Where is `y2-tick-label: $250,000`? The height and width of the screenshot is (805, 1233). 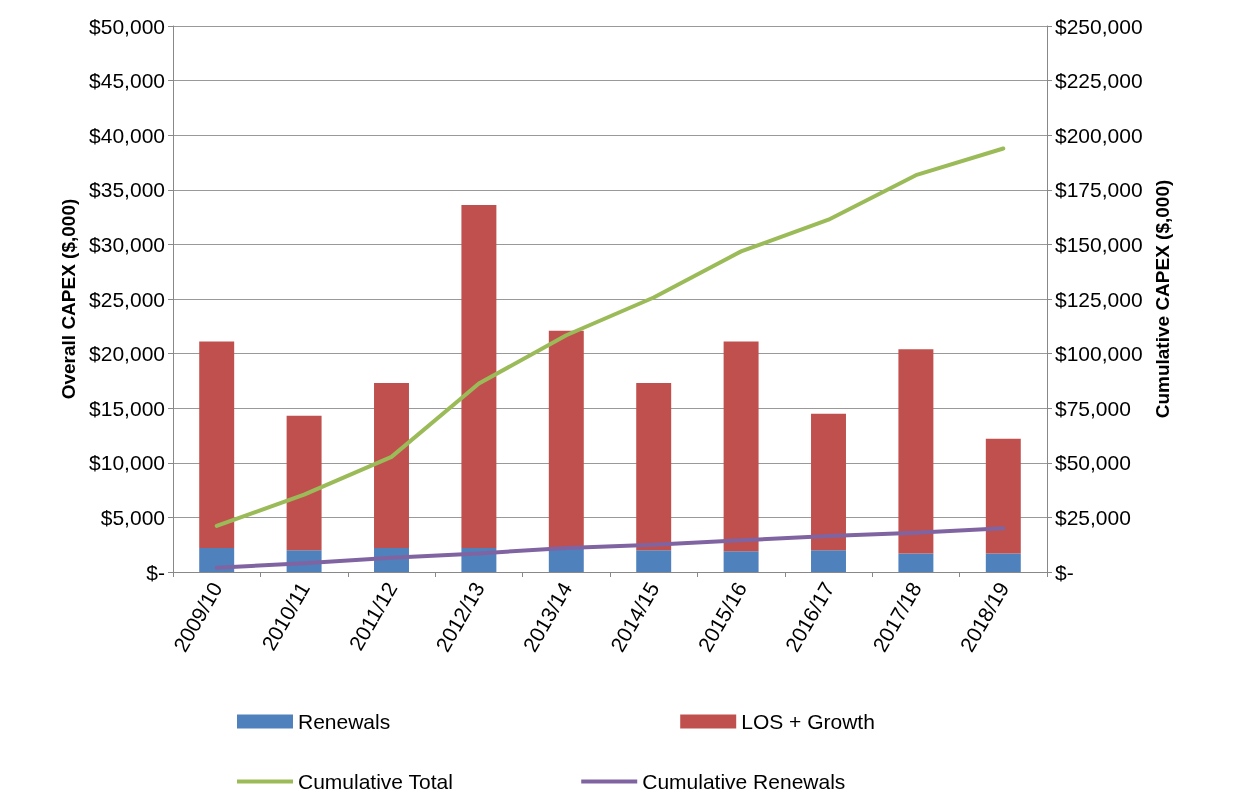
y2-tick-label: $250,000 is located at coordinates (1099, 26).